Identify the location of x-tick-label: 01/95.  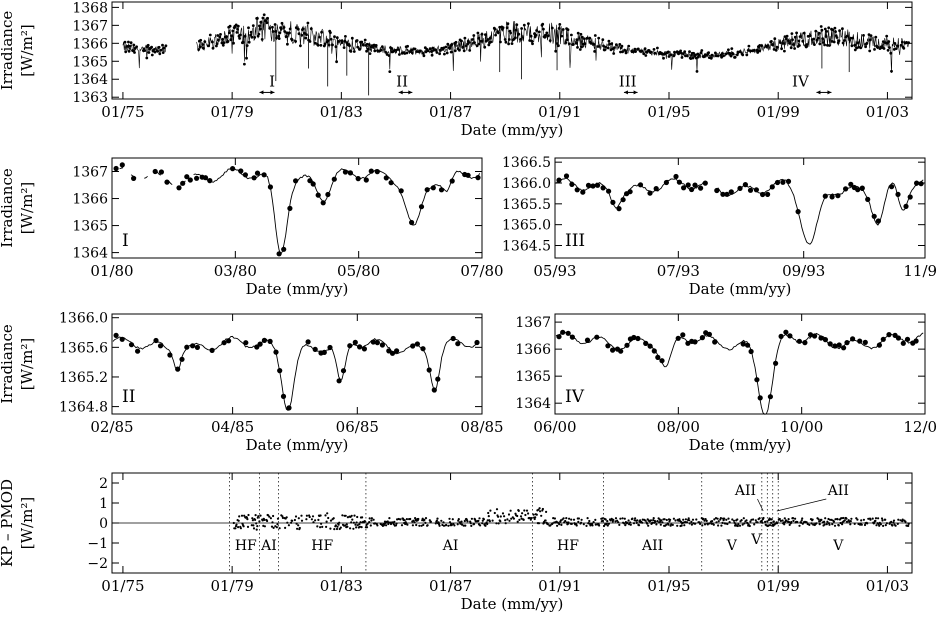
(668, 112).